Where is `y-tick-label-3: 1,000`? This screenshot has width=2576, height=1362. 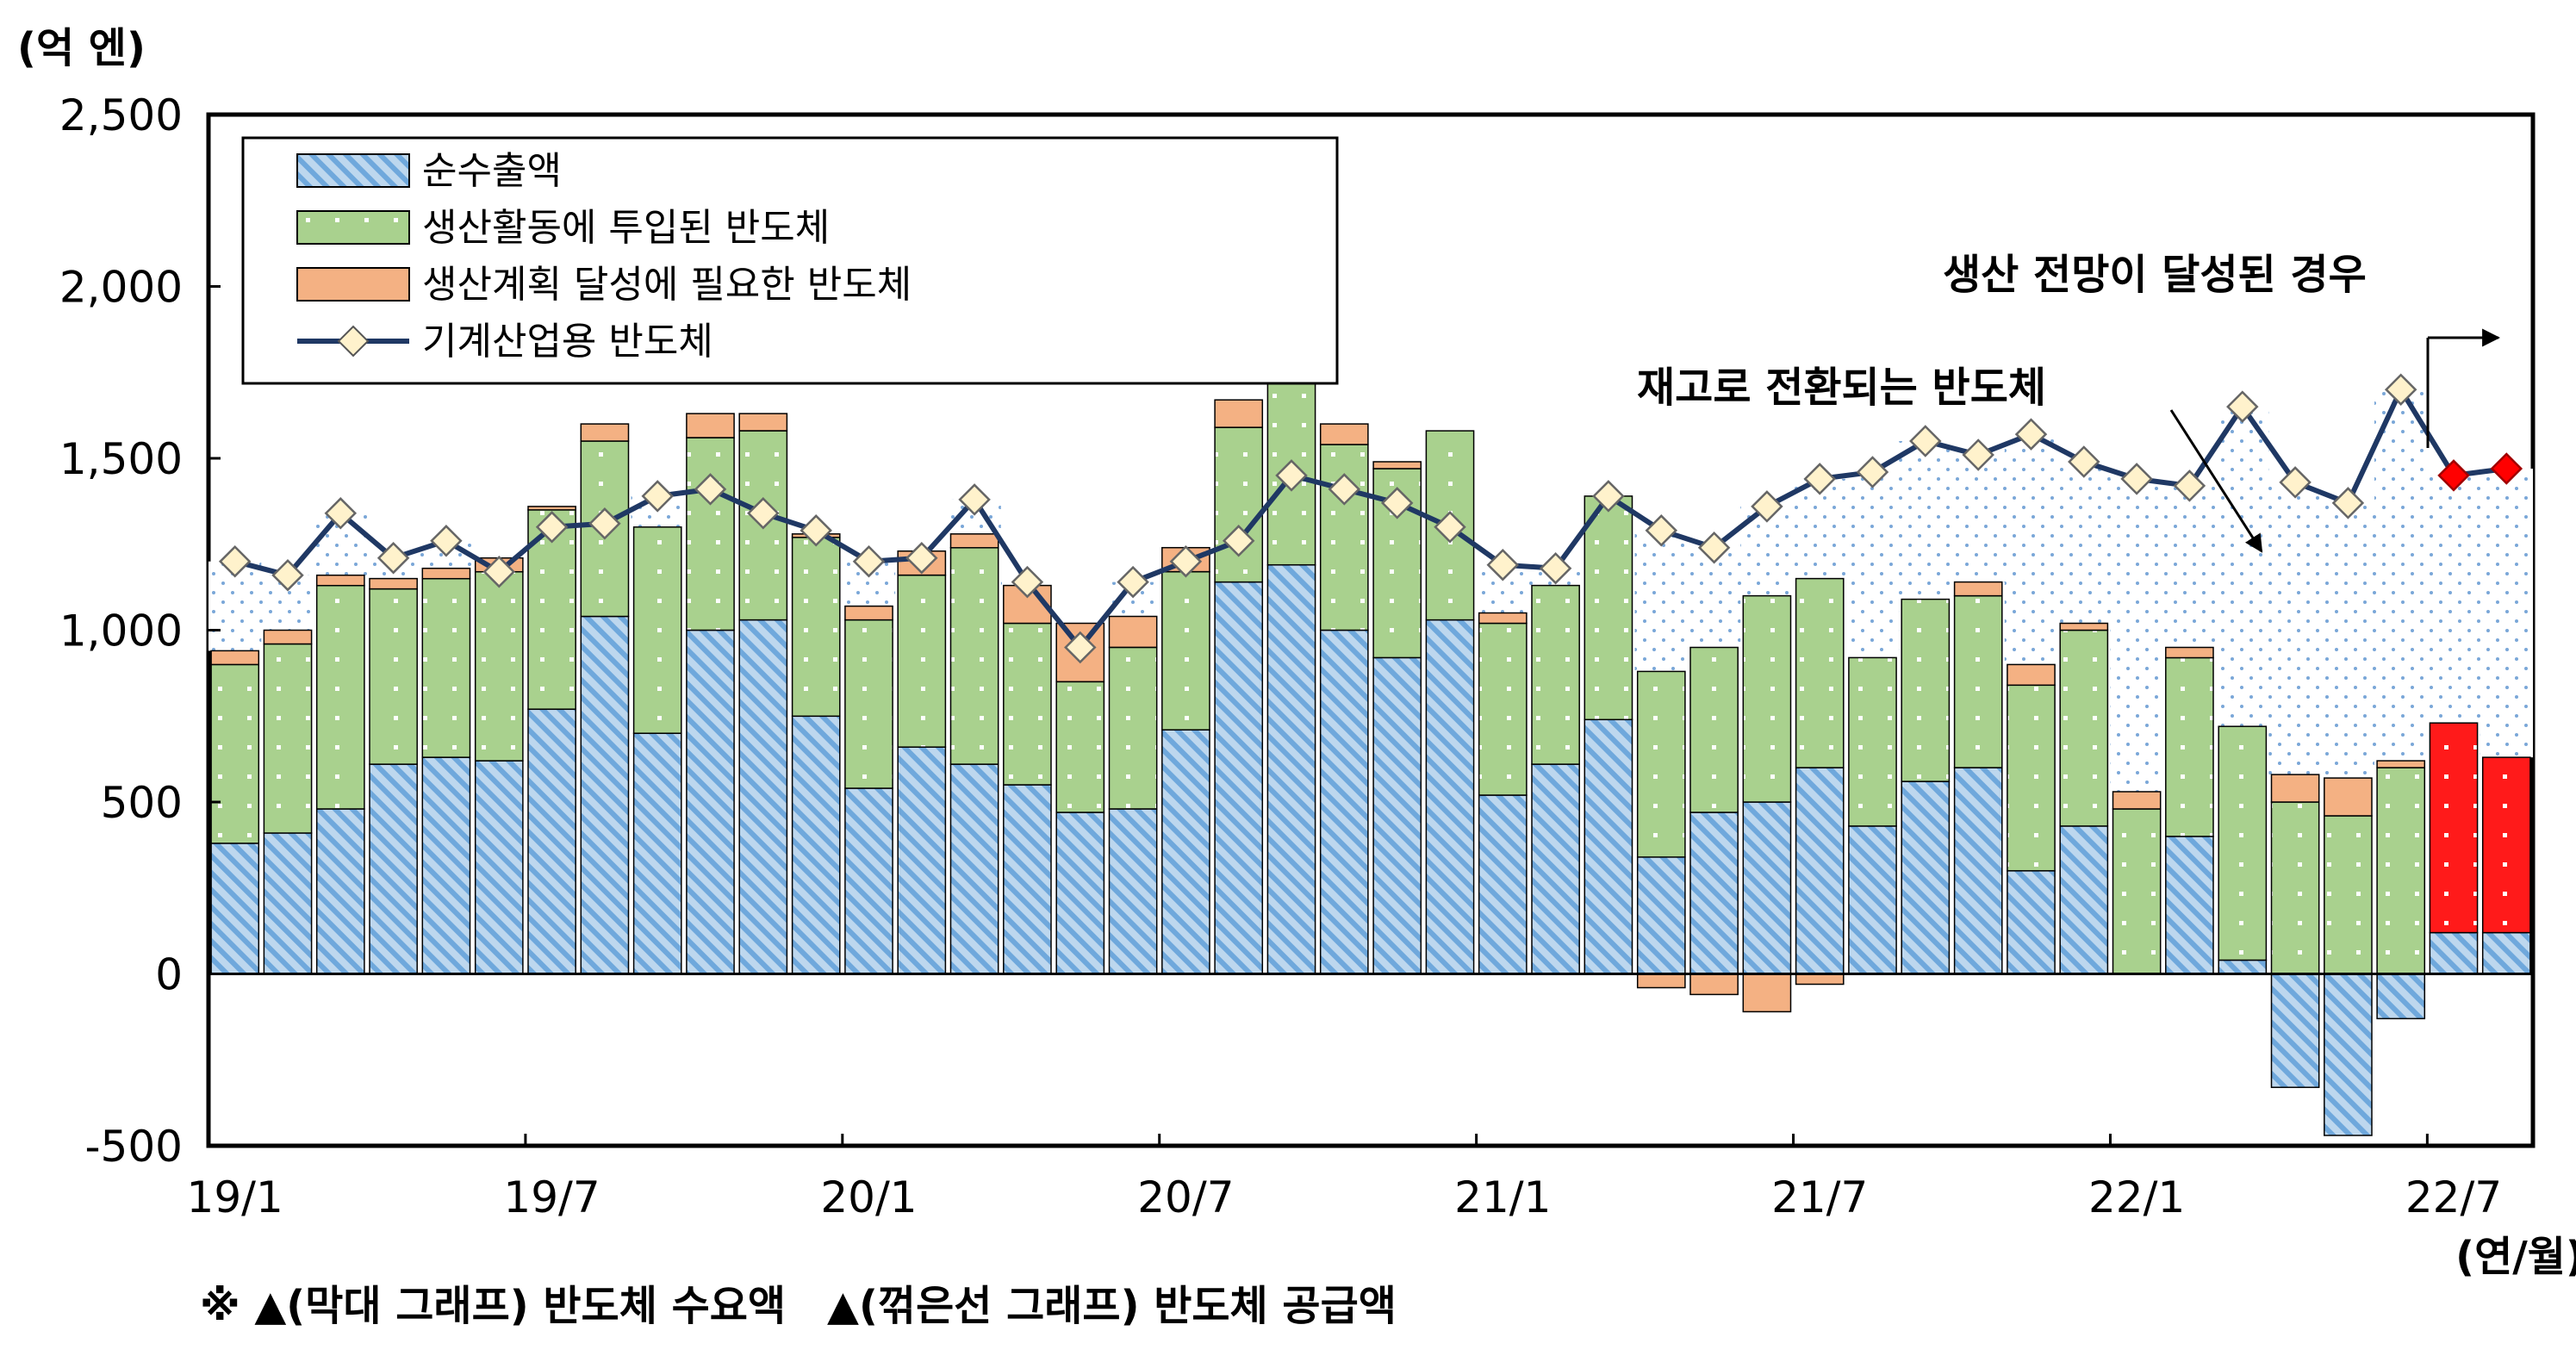 y-tick-label-3: 1,000 is located at coordinates (121, 631).